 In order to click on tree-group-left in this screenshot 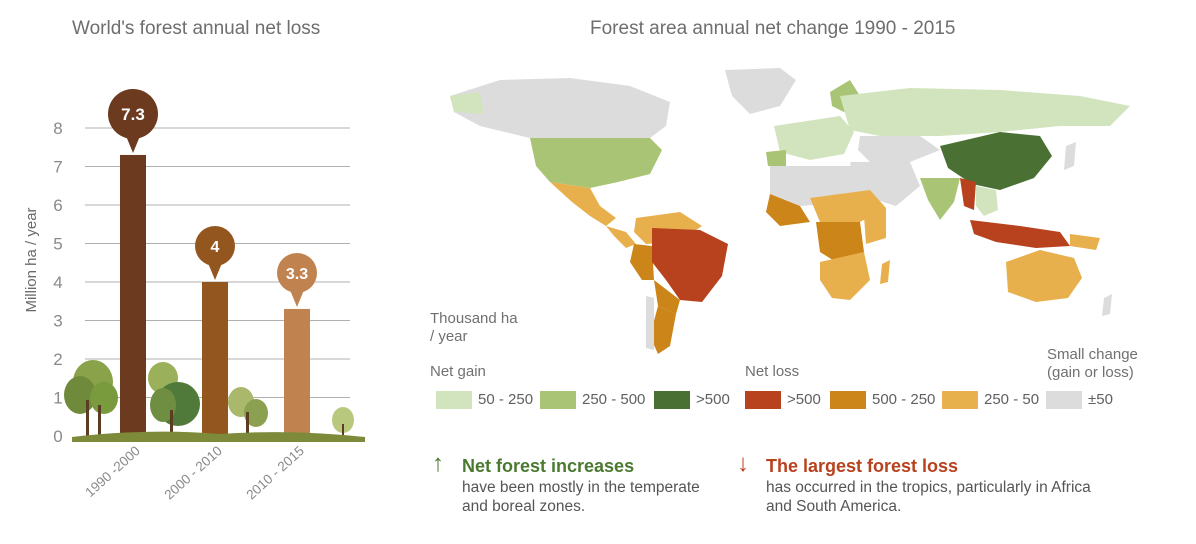, I will do `click(91, 398)`.